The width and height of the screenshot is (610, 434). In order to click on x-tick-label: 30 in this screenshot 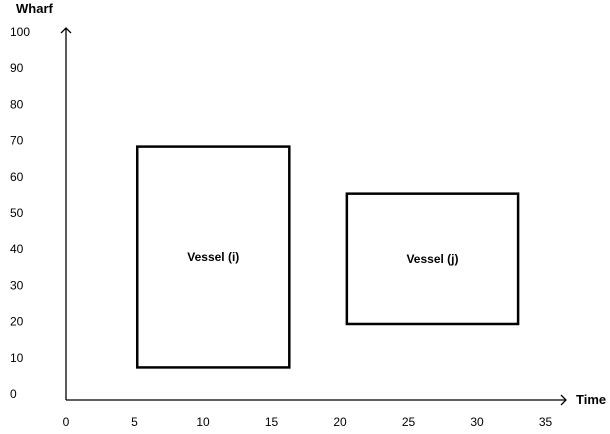, I will do `click(477, 422)`.